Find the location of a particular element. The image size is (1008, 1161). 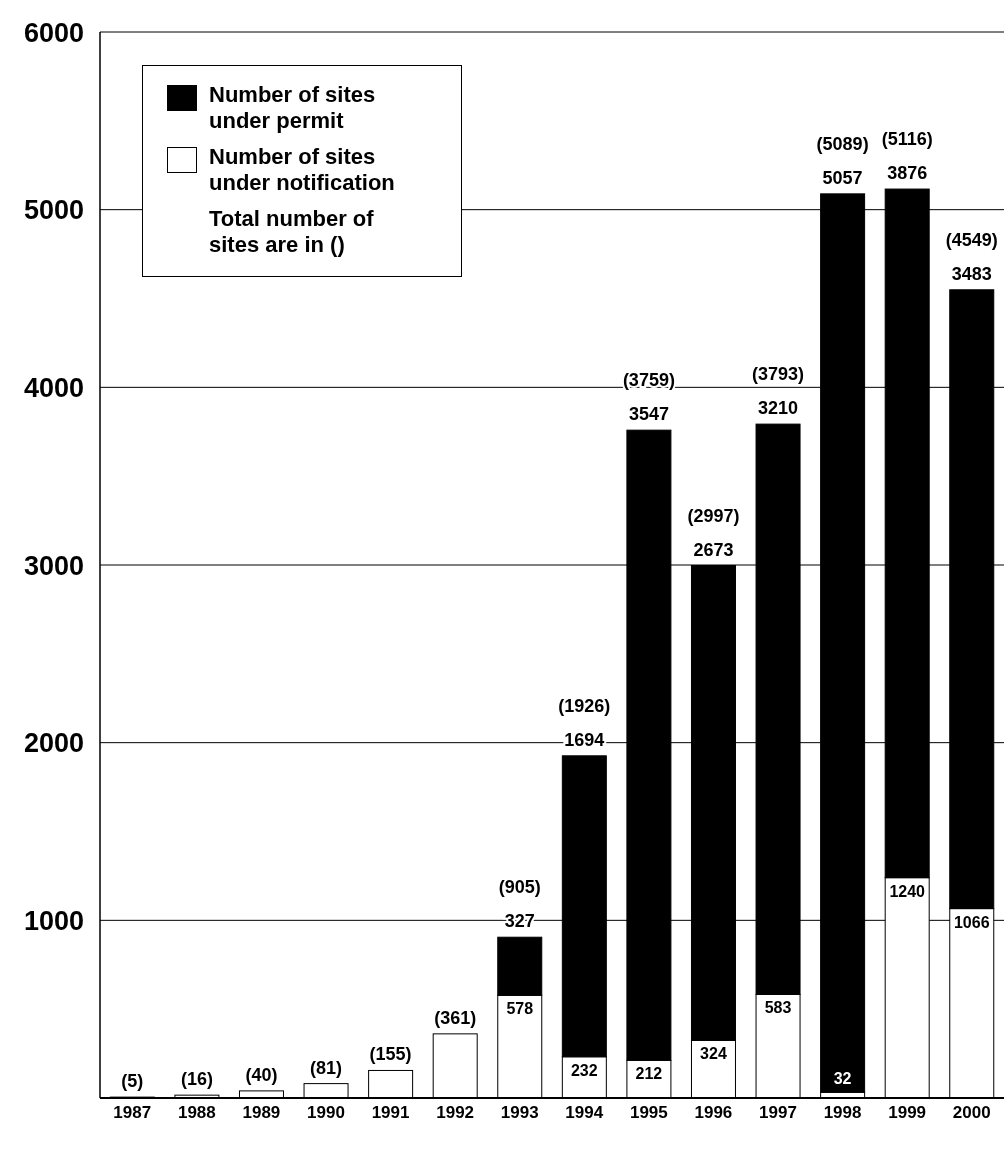

x-tick-label: 1995 is located at coordinates (648, 1113).